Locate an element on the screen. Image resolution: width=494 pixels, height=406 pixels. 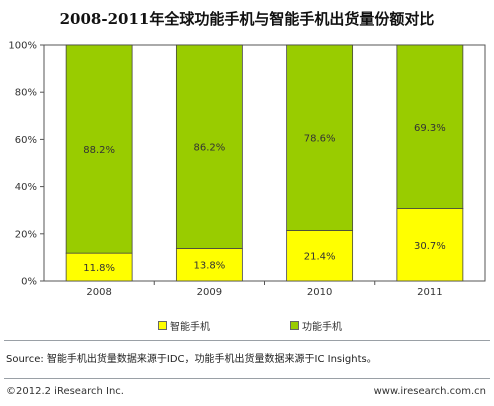
x-tick-label: 2011 is located at coordinates (429, 292).